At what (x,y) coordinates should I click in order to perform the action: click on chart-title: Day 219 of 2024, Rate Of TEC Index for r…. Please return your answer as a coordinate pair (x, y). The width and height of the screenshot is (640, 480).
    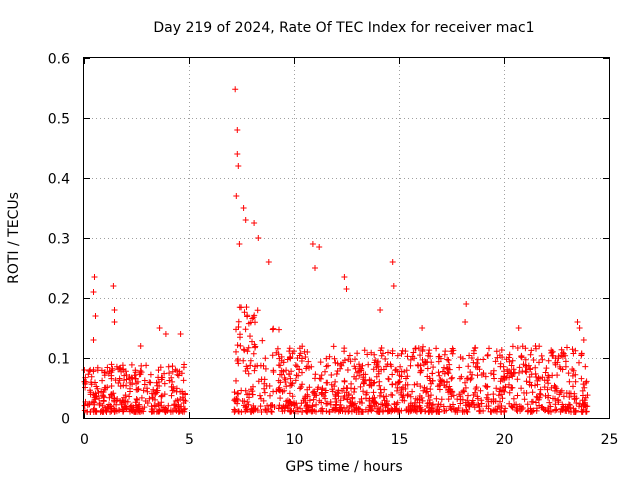
    Looking at the image, I should click on (343, 28).